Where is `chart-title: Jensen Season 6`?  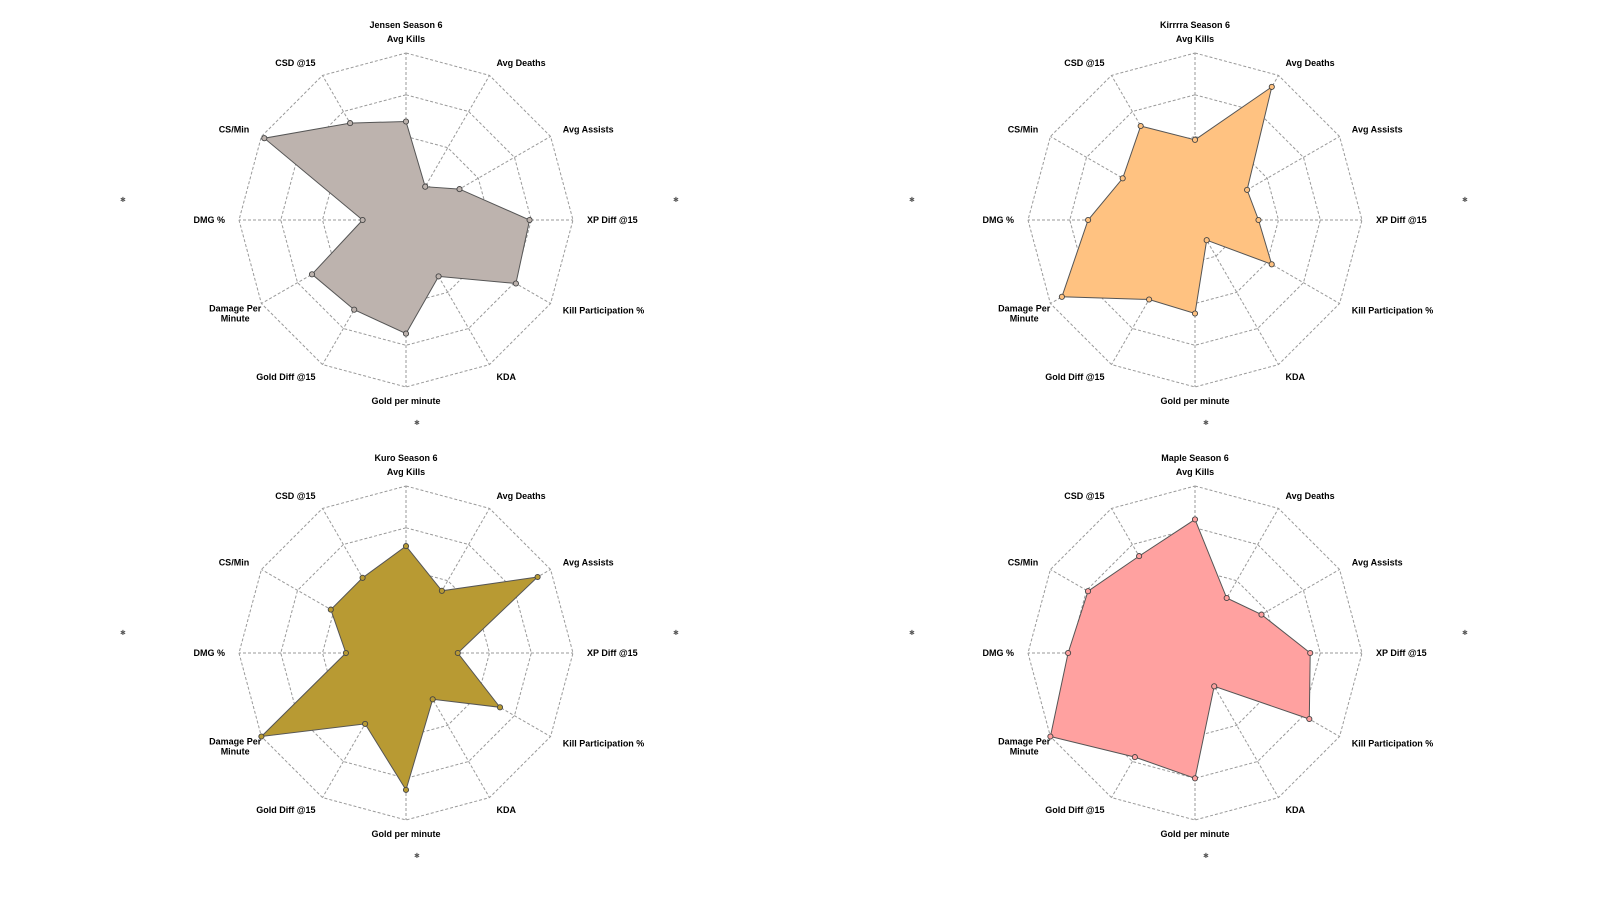 chart-title: Jensen Season 6 is located at coordinates (405, 25).